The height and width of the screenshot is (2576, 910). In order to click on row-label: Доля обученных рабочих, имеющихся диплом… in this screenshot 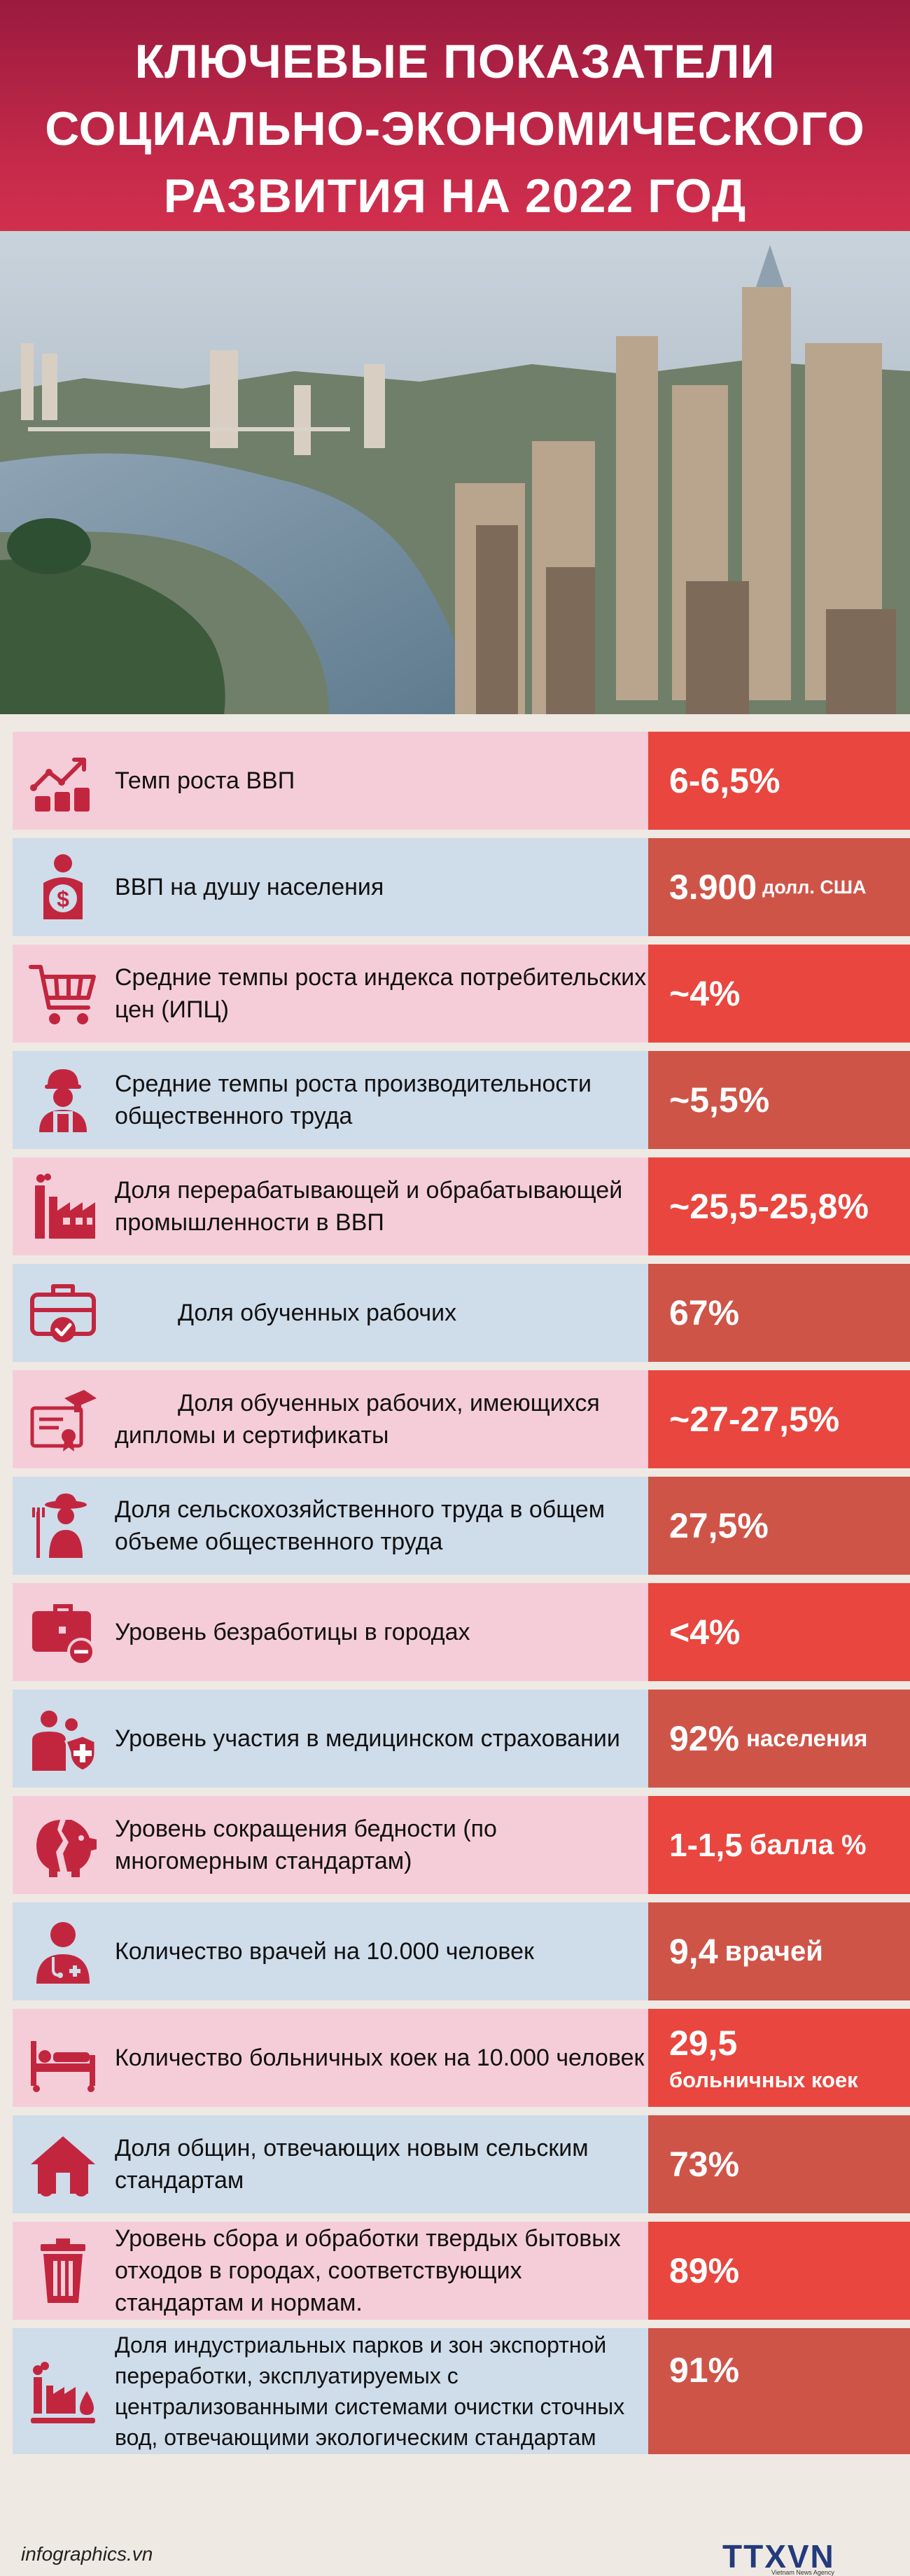, I will do `click(357, 1419)`.